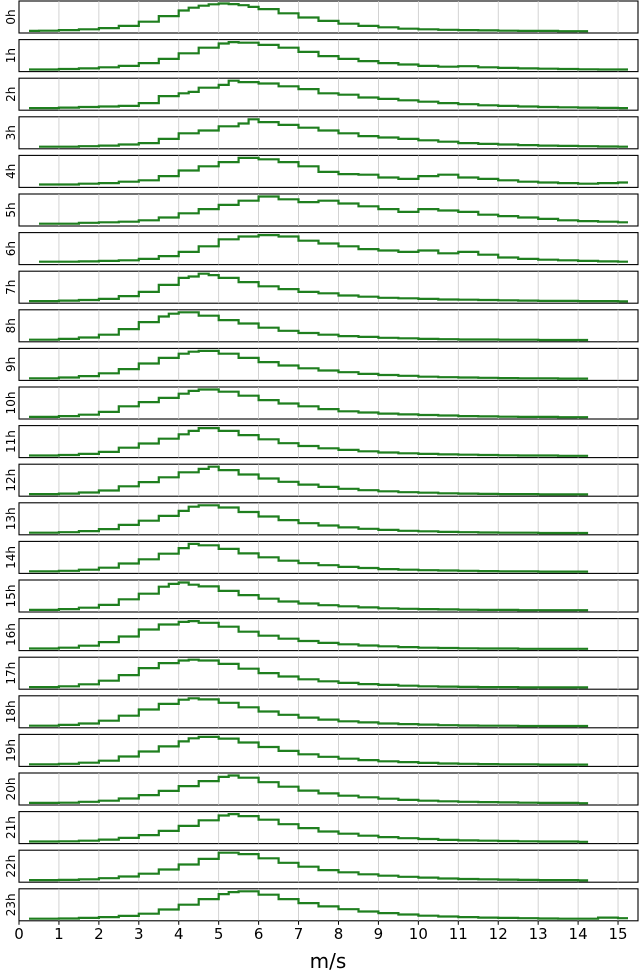 The width and height of the screenshot is (639, 976). Describe the element at coordinates (333, 133) in the screenshot. I see `series-3h` at that location.